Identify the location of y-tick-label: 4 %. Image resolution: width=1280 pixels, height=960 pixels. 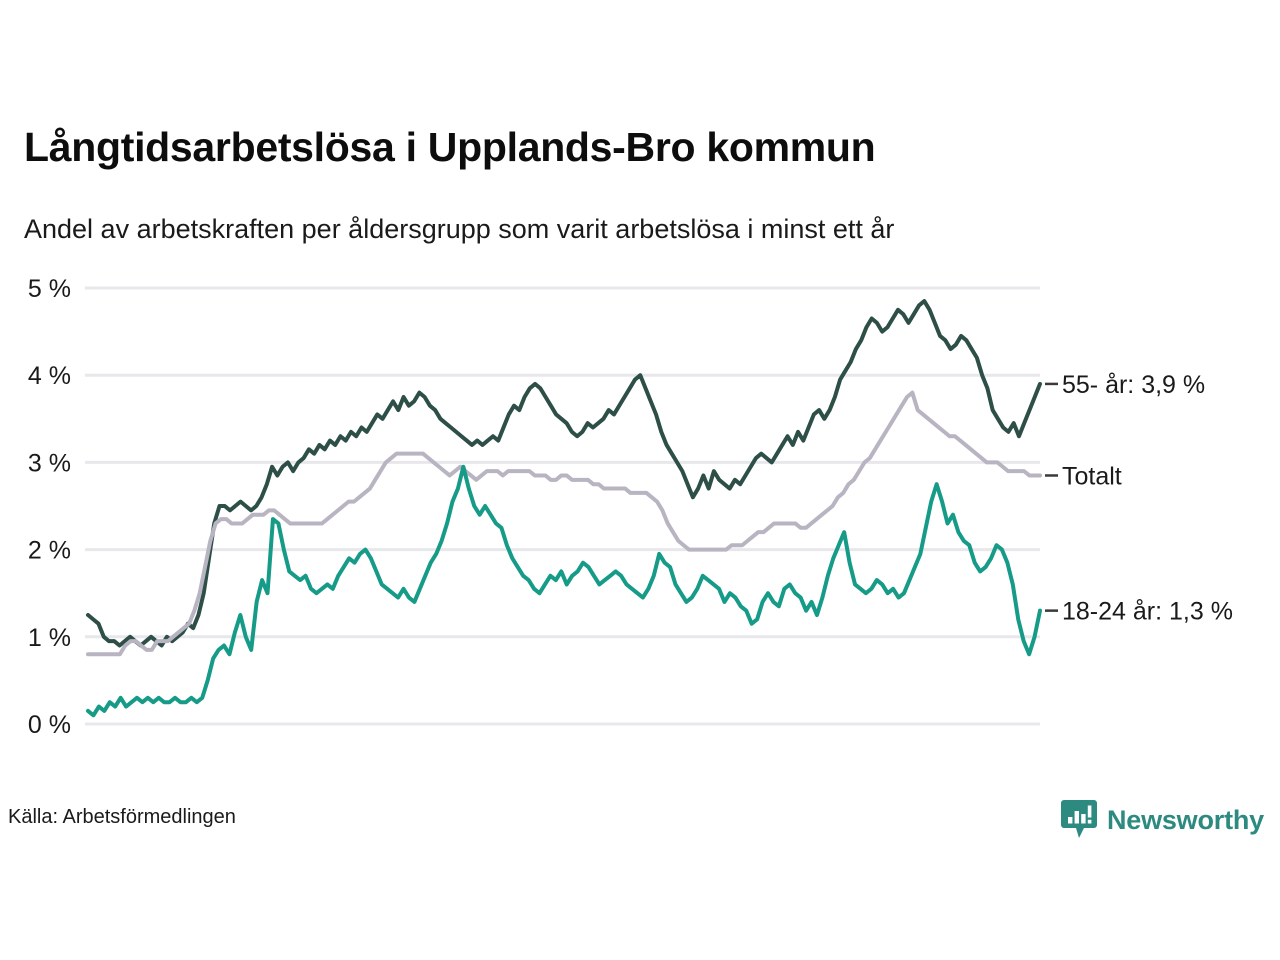
(49, 376).